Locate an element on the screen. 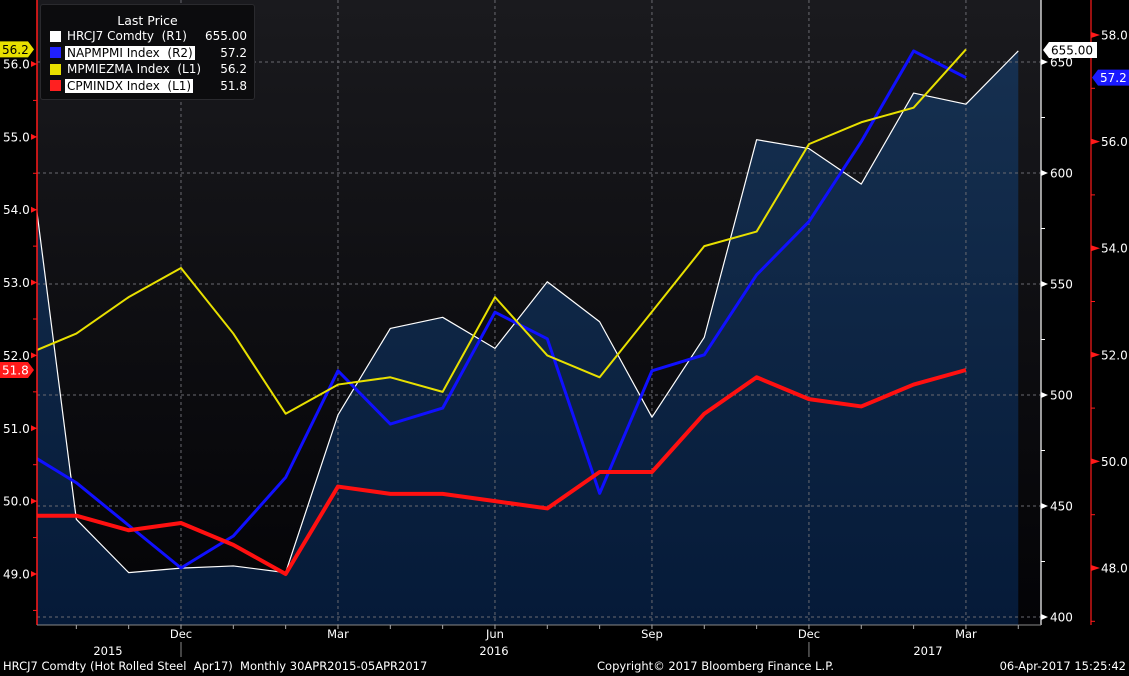 The width and height of the screenshot is (1129, 676). l1-tick-label: 53.0 is located at coordinates (16, 283).